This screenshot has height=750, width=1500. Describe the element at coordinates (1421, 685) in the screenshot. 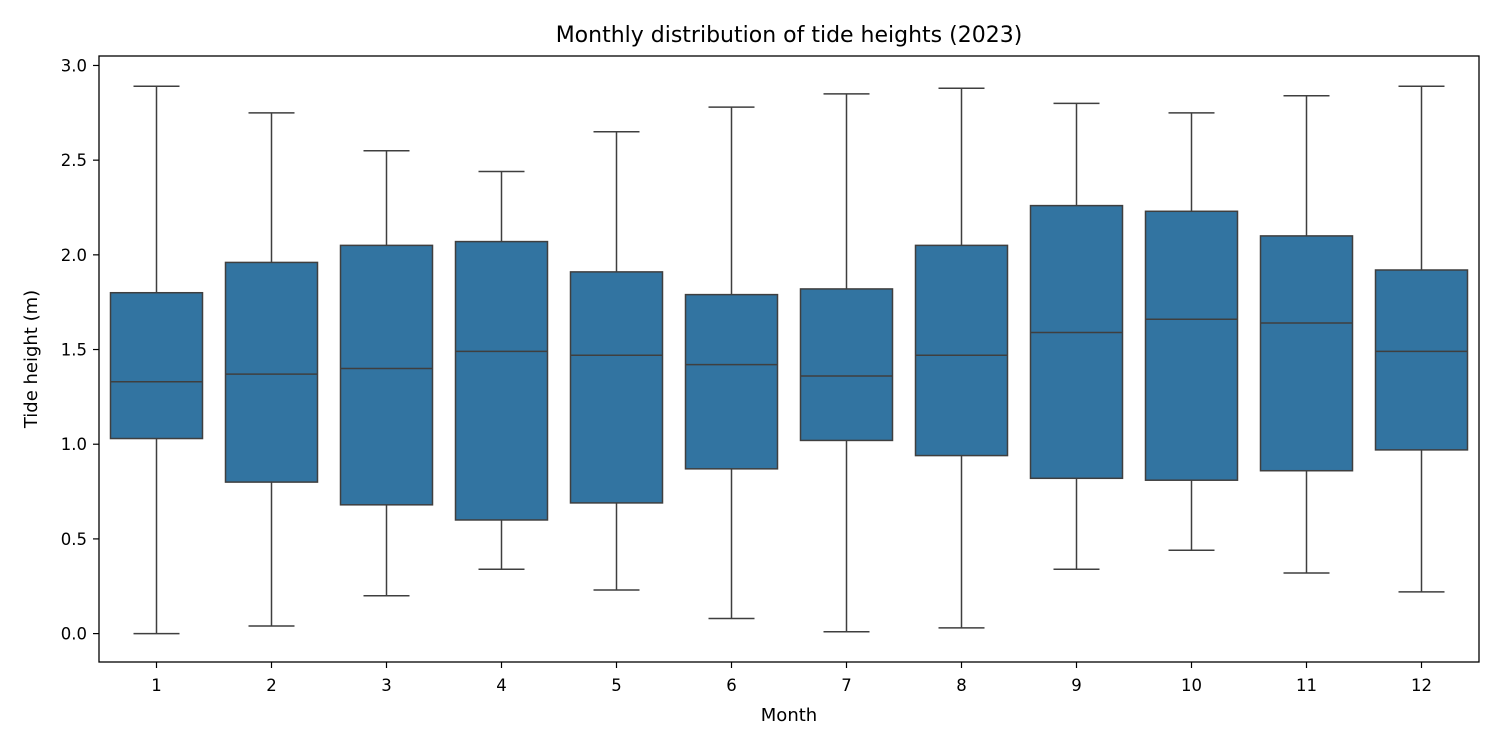

I see `x-tick-label: 12` at that location.